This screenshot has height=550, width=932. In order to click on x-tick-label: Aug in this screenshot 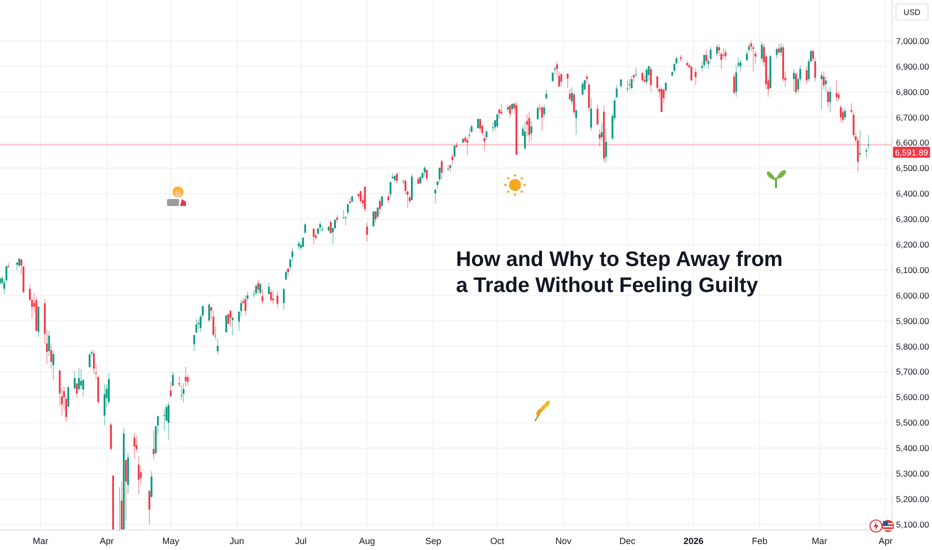, I will do `click(367, 541)`.